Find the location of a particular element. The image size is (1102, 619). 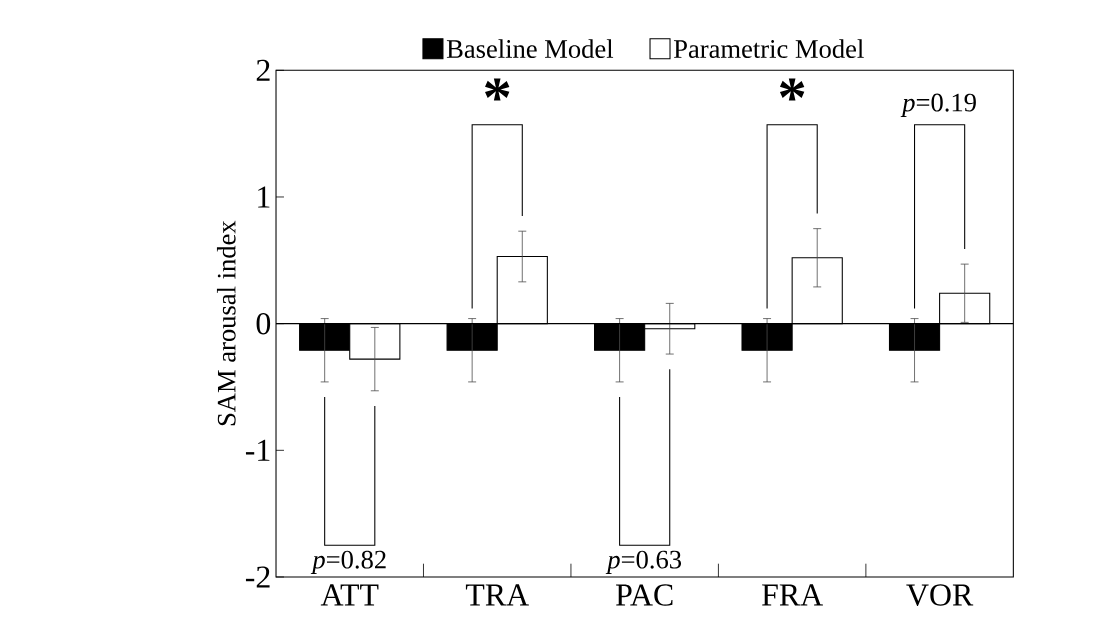

y-tick-label: -2 is located at coordinates (257, 577).